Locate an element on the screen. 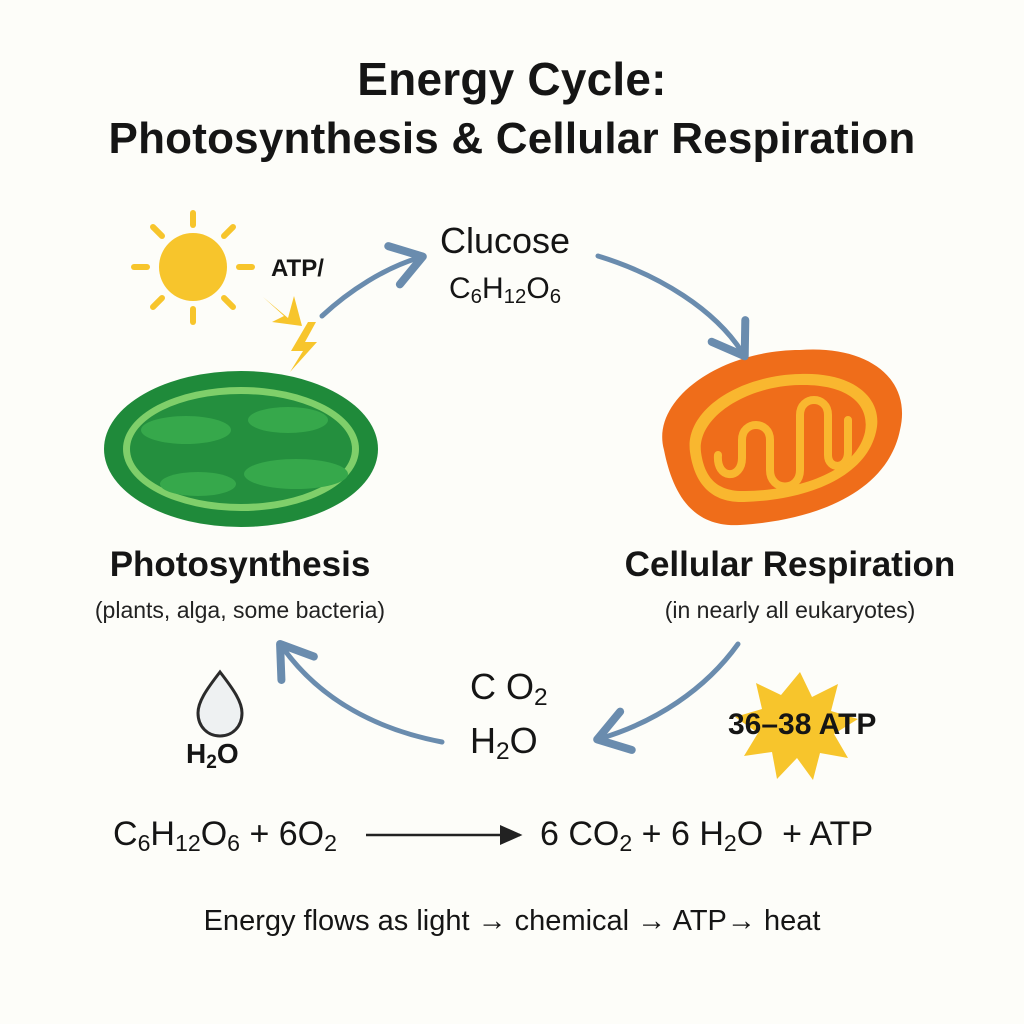 Image resolution: width=1024 pixels, height=1024 pixels. diagram-title-line2: Photosynthesis & Cellular Respiration is located at coordinates (512, 138).